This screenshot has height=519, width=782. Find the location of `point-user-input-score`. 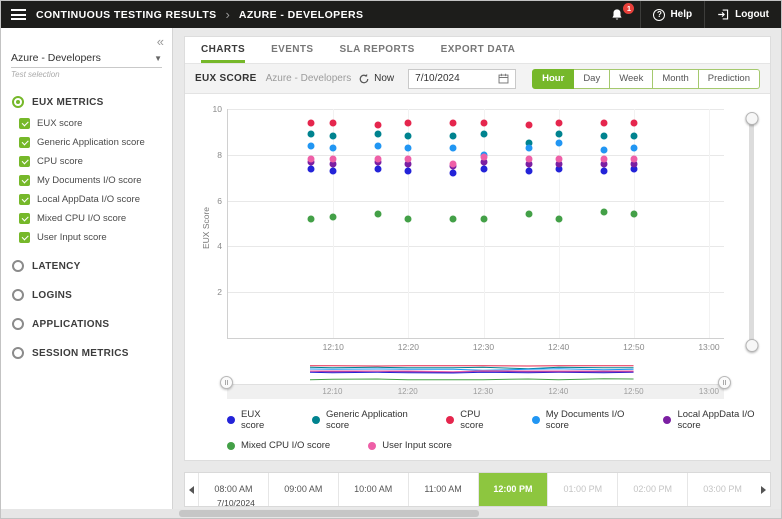

point-user-input-score is located at coordinates (529, 159).